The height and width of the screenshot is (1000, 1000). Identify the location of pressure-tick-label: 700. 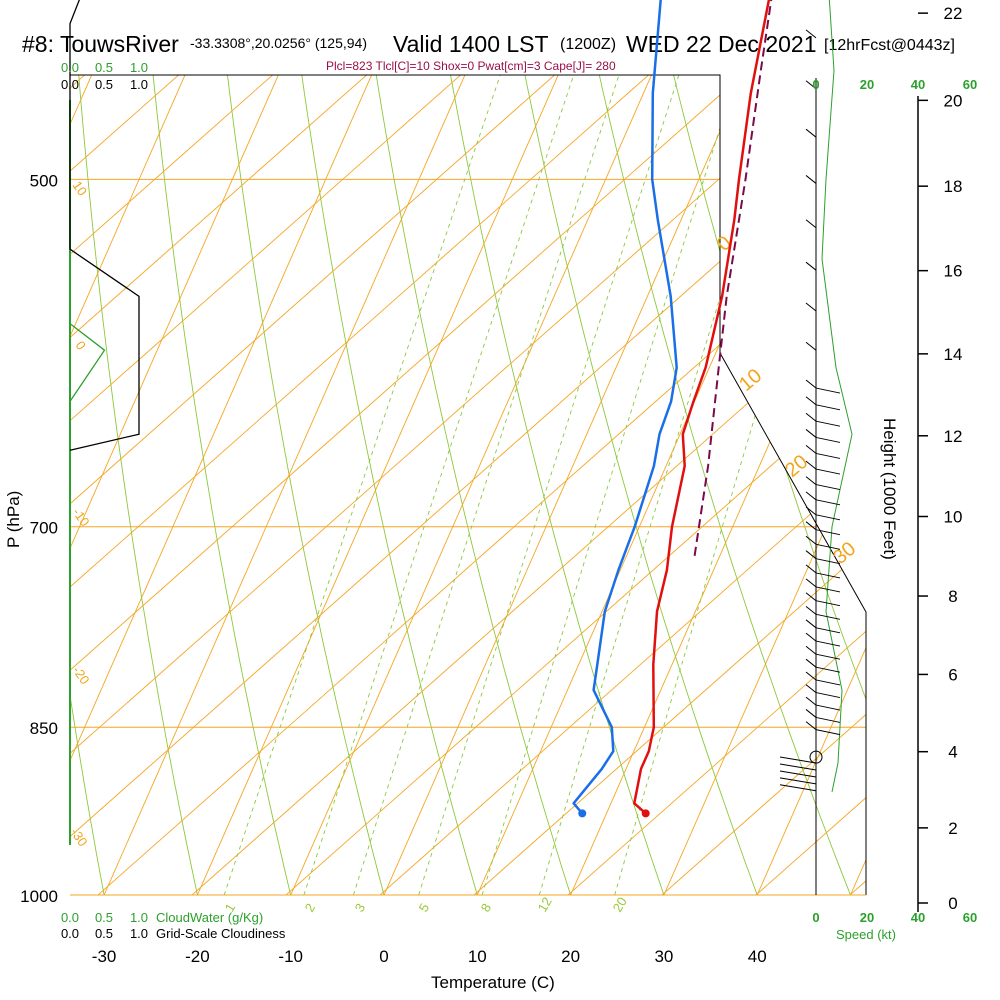
(44, 528).